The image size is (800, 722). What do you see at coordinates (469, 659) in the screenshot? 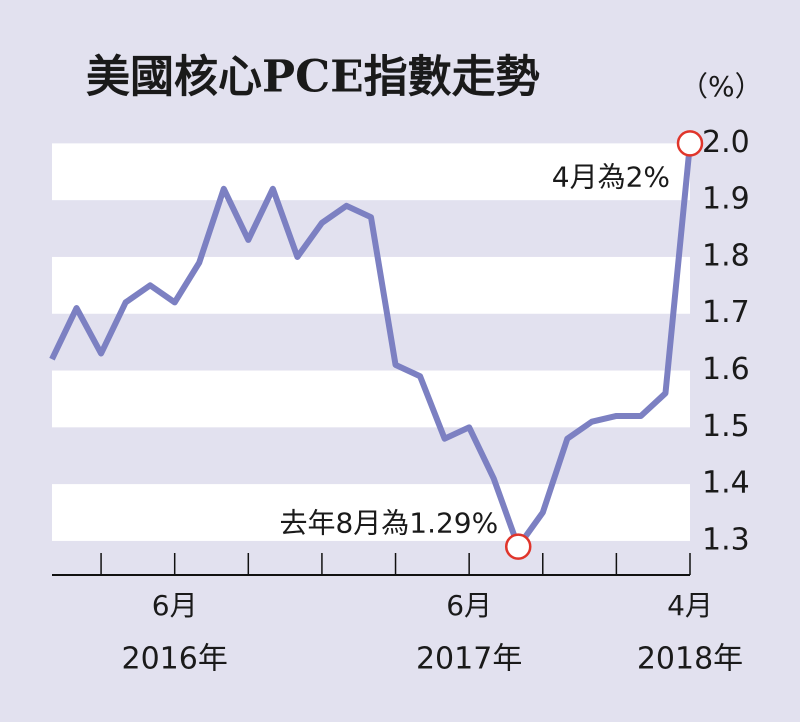
I see `x-year-label: 2017年` at bounding box center [469, 659].